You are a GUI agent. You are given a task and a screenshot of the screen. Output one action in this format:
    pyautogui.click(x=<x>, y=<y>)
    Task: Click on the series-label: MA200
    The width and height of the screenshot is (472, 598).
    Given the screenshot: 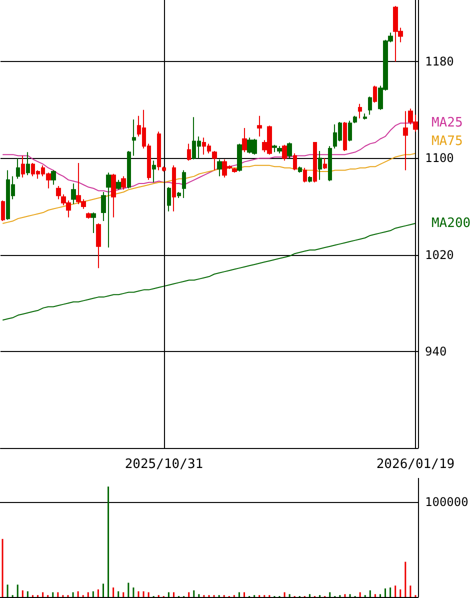 What is the action you would take?
    pyautogui.click(x=451, y=223)
    